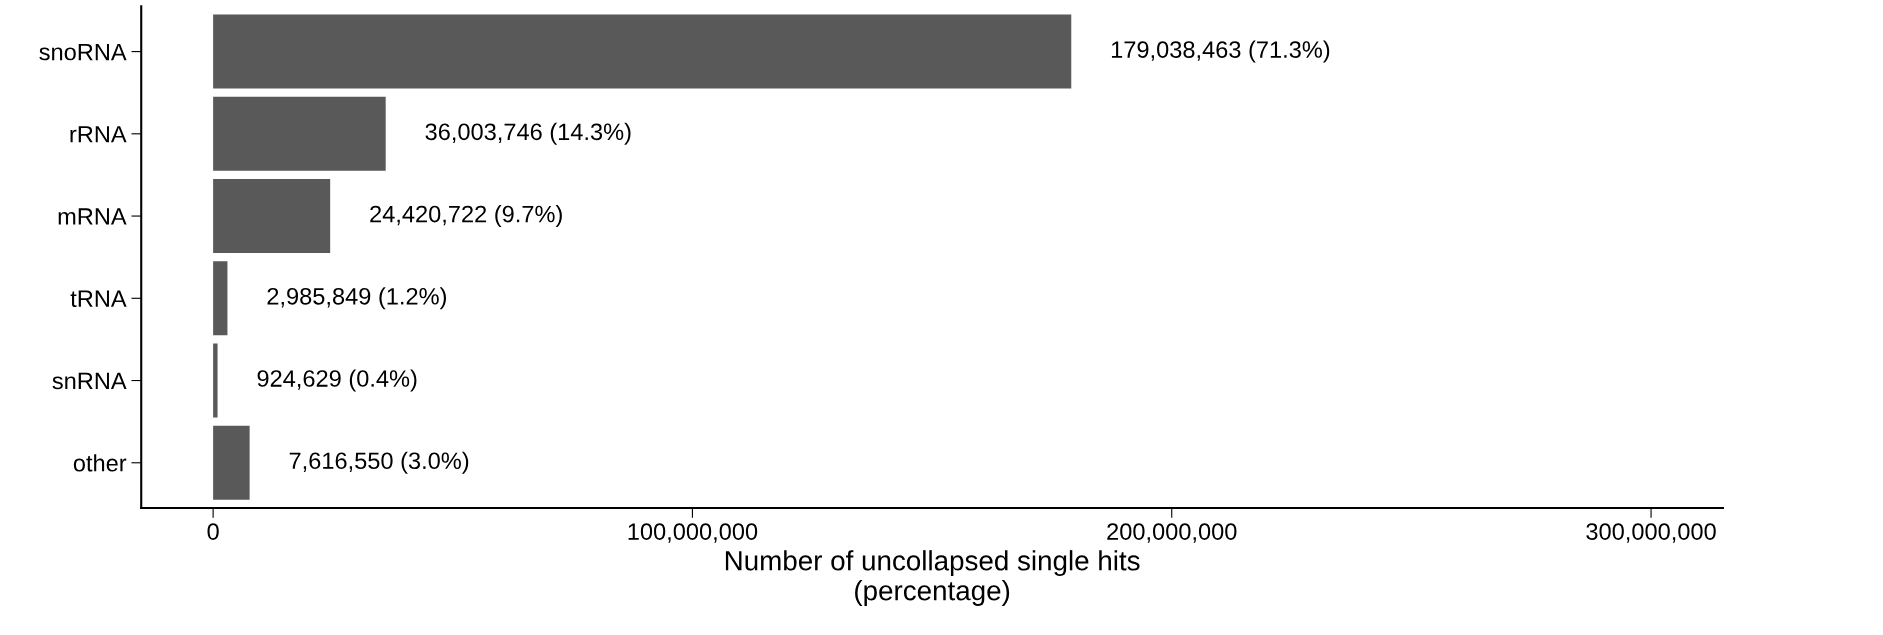 The image size is (1883, 635). Describe the element at coordinates (1651, 533) in the screenshot. I see `x-tick-label: 300,000,000` at that location.